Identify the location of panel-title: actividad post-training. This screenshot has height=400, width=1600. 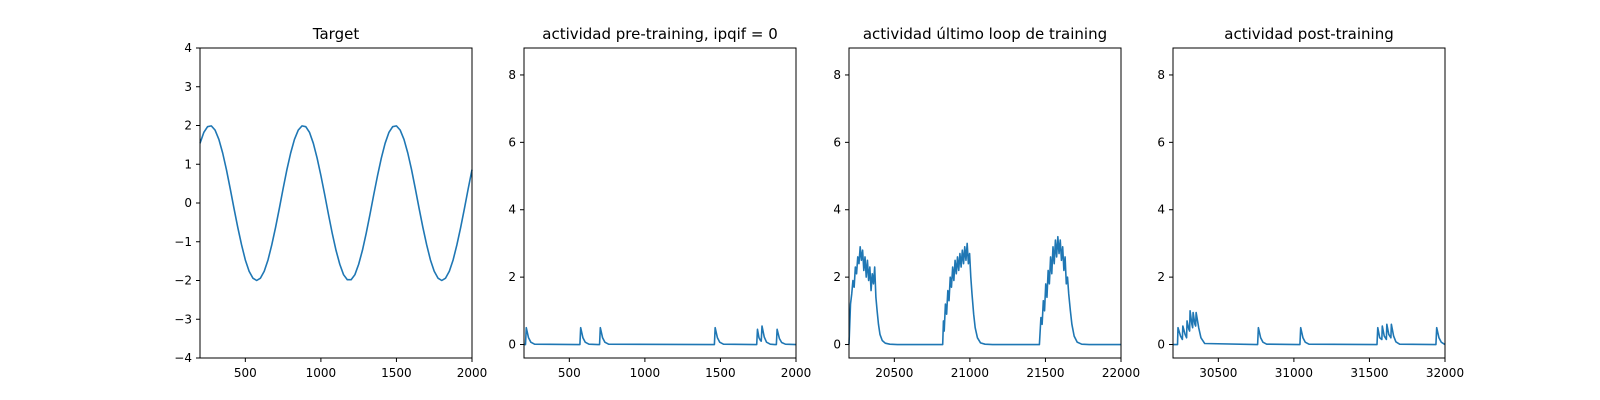
(1308, 34).